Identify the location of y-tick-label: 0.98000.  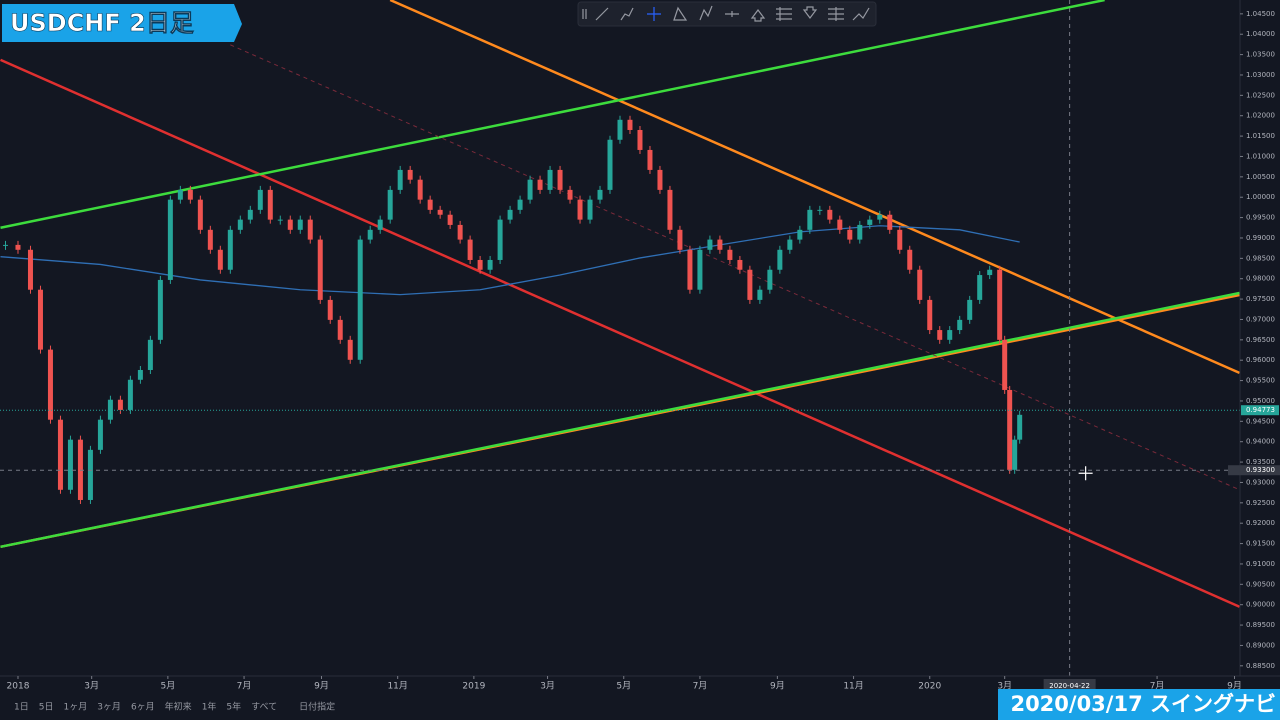
(1260, 279).